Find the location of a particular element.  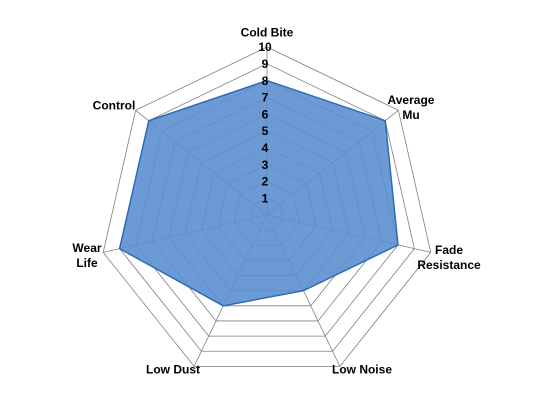

axis-label: Control is located at coordinates (114, 105).